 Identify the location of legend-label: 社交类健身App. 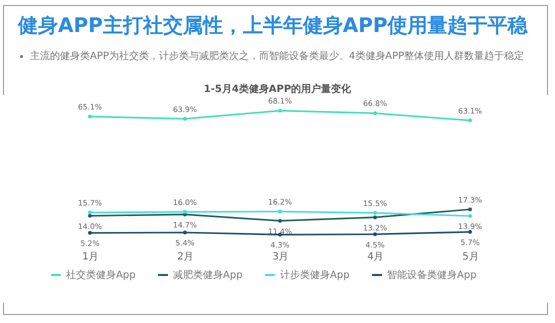
(101, 275).